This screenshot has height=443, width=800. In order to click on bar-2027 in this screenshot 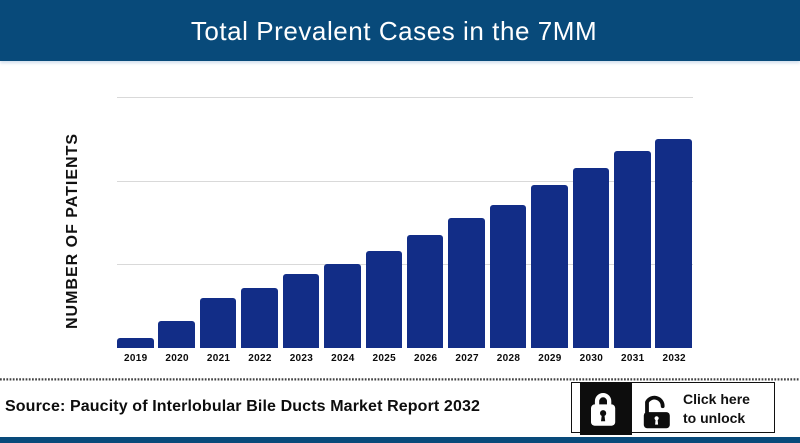, I will do `click(466, 283)`.